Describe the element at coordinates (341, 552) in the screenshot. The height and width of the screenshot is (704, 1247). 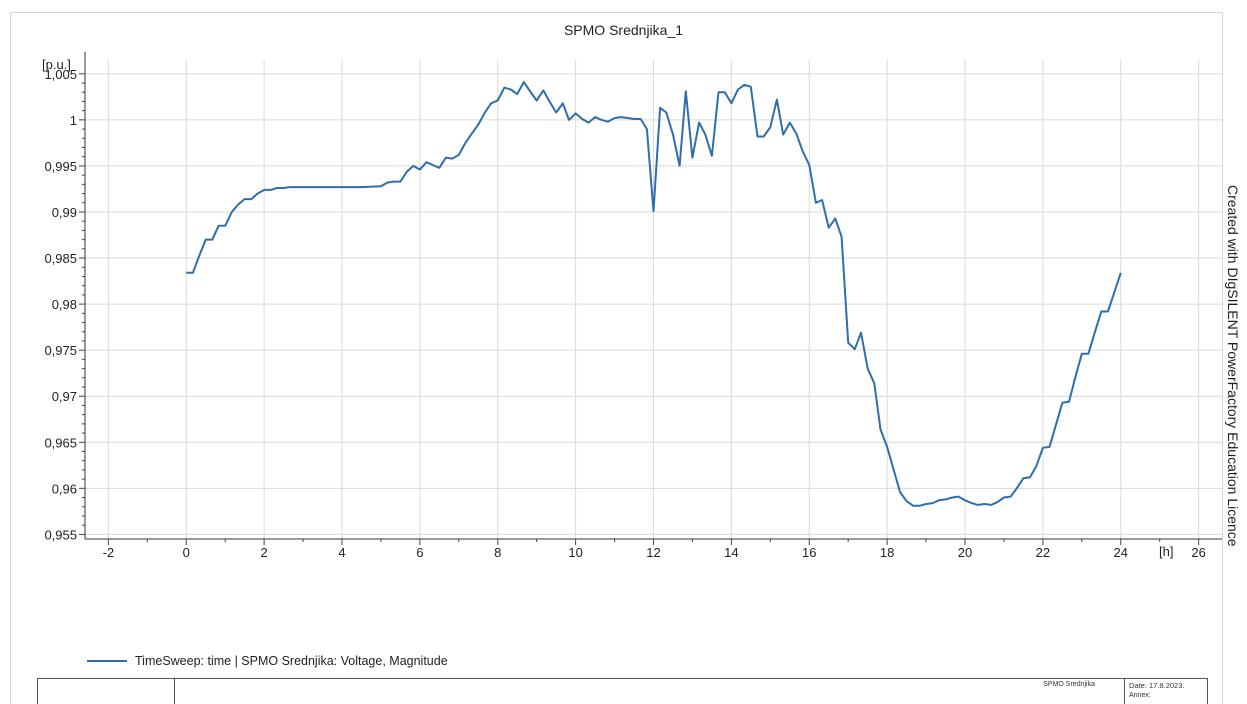
I see `x-tick-label: 4` at that location.